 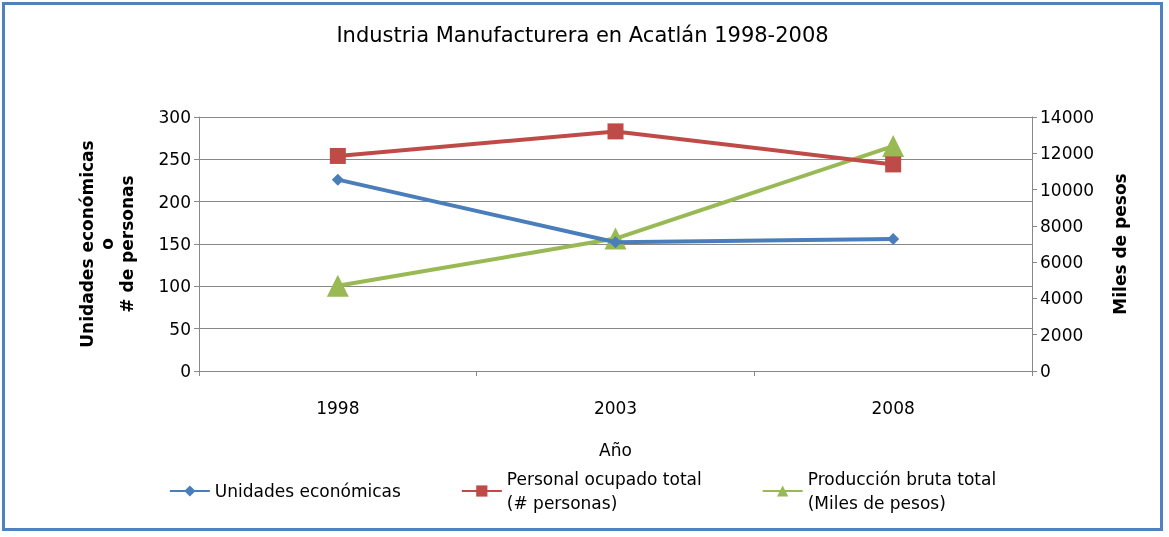 What do you see at coordinates (1067, 117) in the screenshot?
I see `y2-tick-label: 14000` at bounding box center [1067, 117].